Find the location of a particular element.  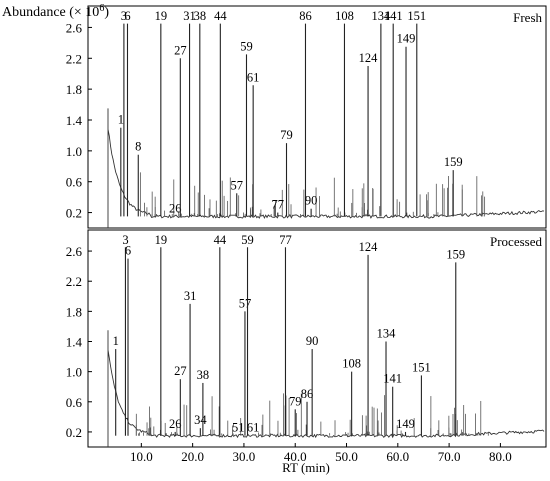

x-axis-label: RT (min) is located at coordinates (306, 467).